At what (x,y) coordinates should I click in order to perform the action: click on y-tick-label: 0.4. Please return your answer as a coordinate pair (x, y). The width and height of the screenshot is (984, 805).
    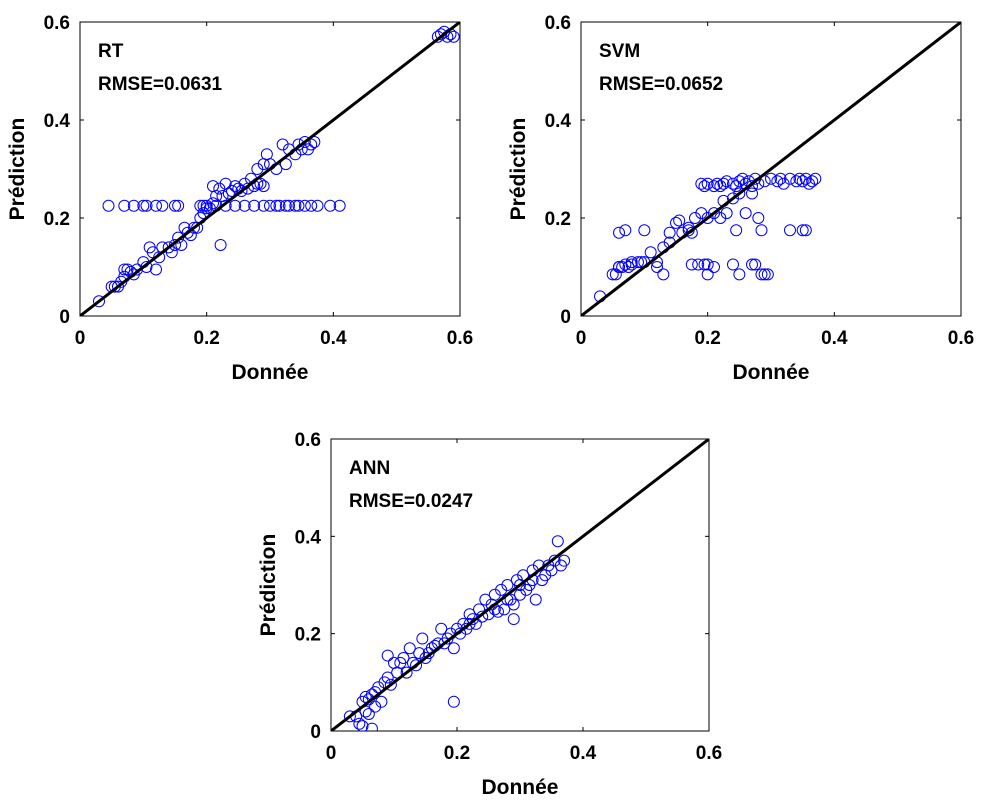
    Looking at the image, I should click on (308, 537).